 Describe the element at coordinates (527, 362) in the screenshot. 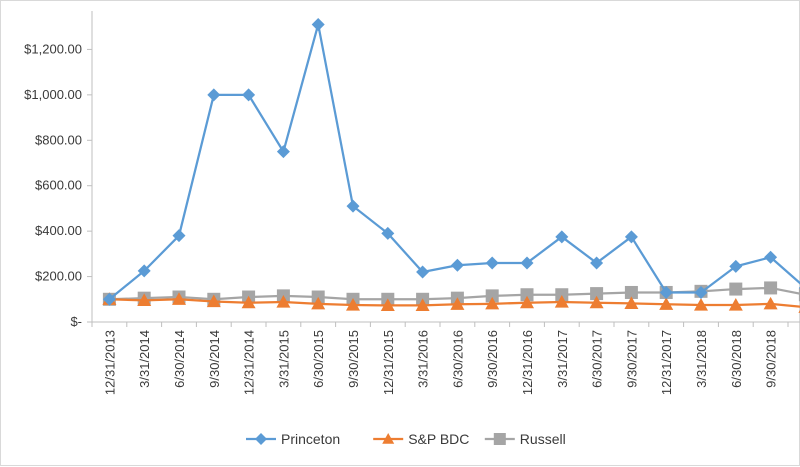

I see `x-tick-label: 12/31/2016` at that location.